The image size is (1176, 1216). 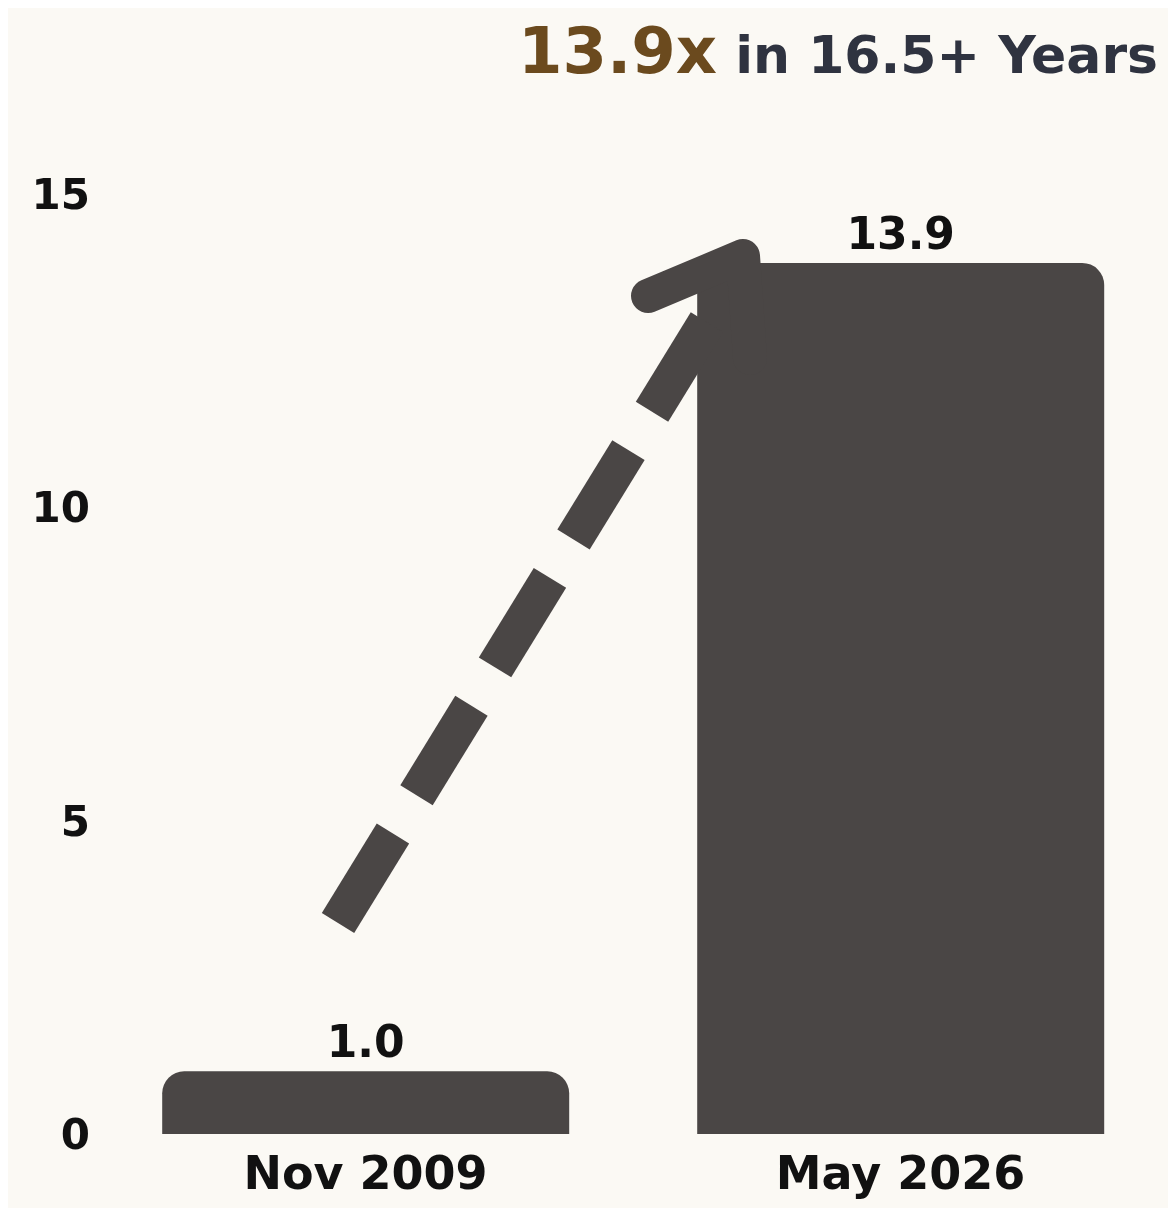 I want to click on data-label: 1.0, so click(x=365, y=1042).